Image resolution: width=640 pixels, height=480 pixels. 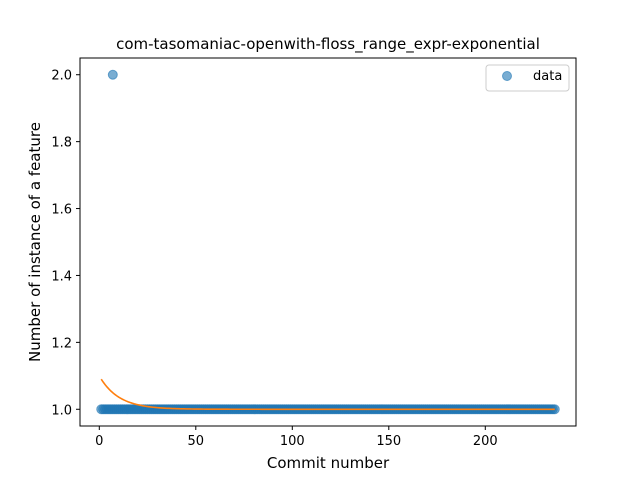 What do you see at coordinates (112, 74) in the screenshot?
I see `data-point-outlier` at bounding box center [112, 74].